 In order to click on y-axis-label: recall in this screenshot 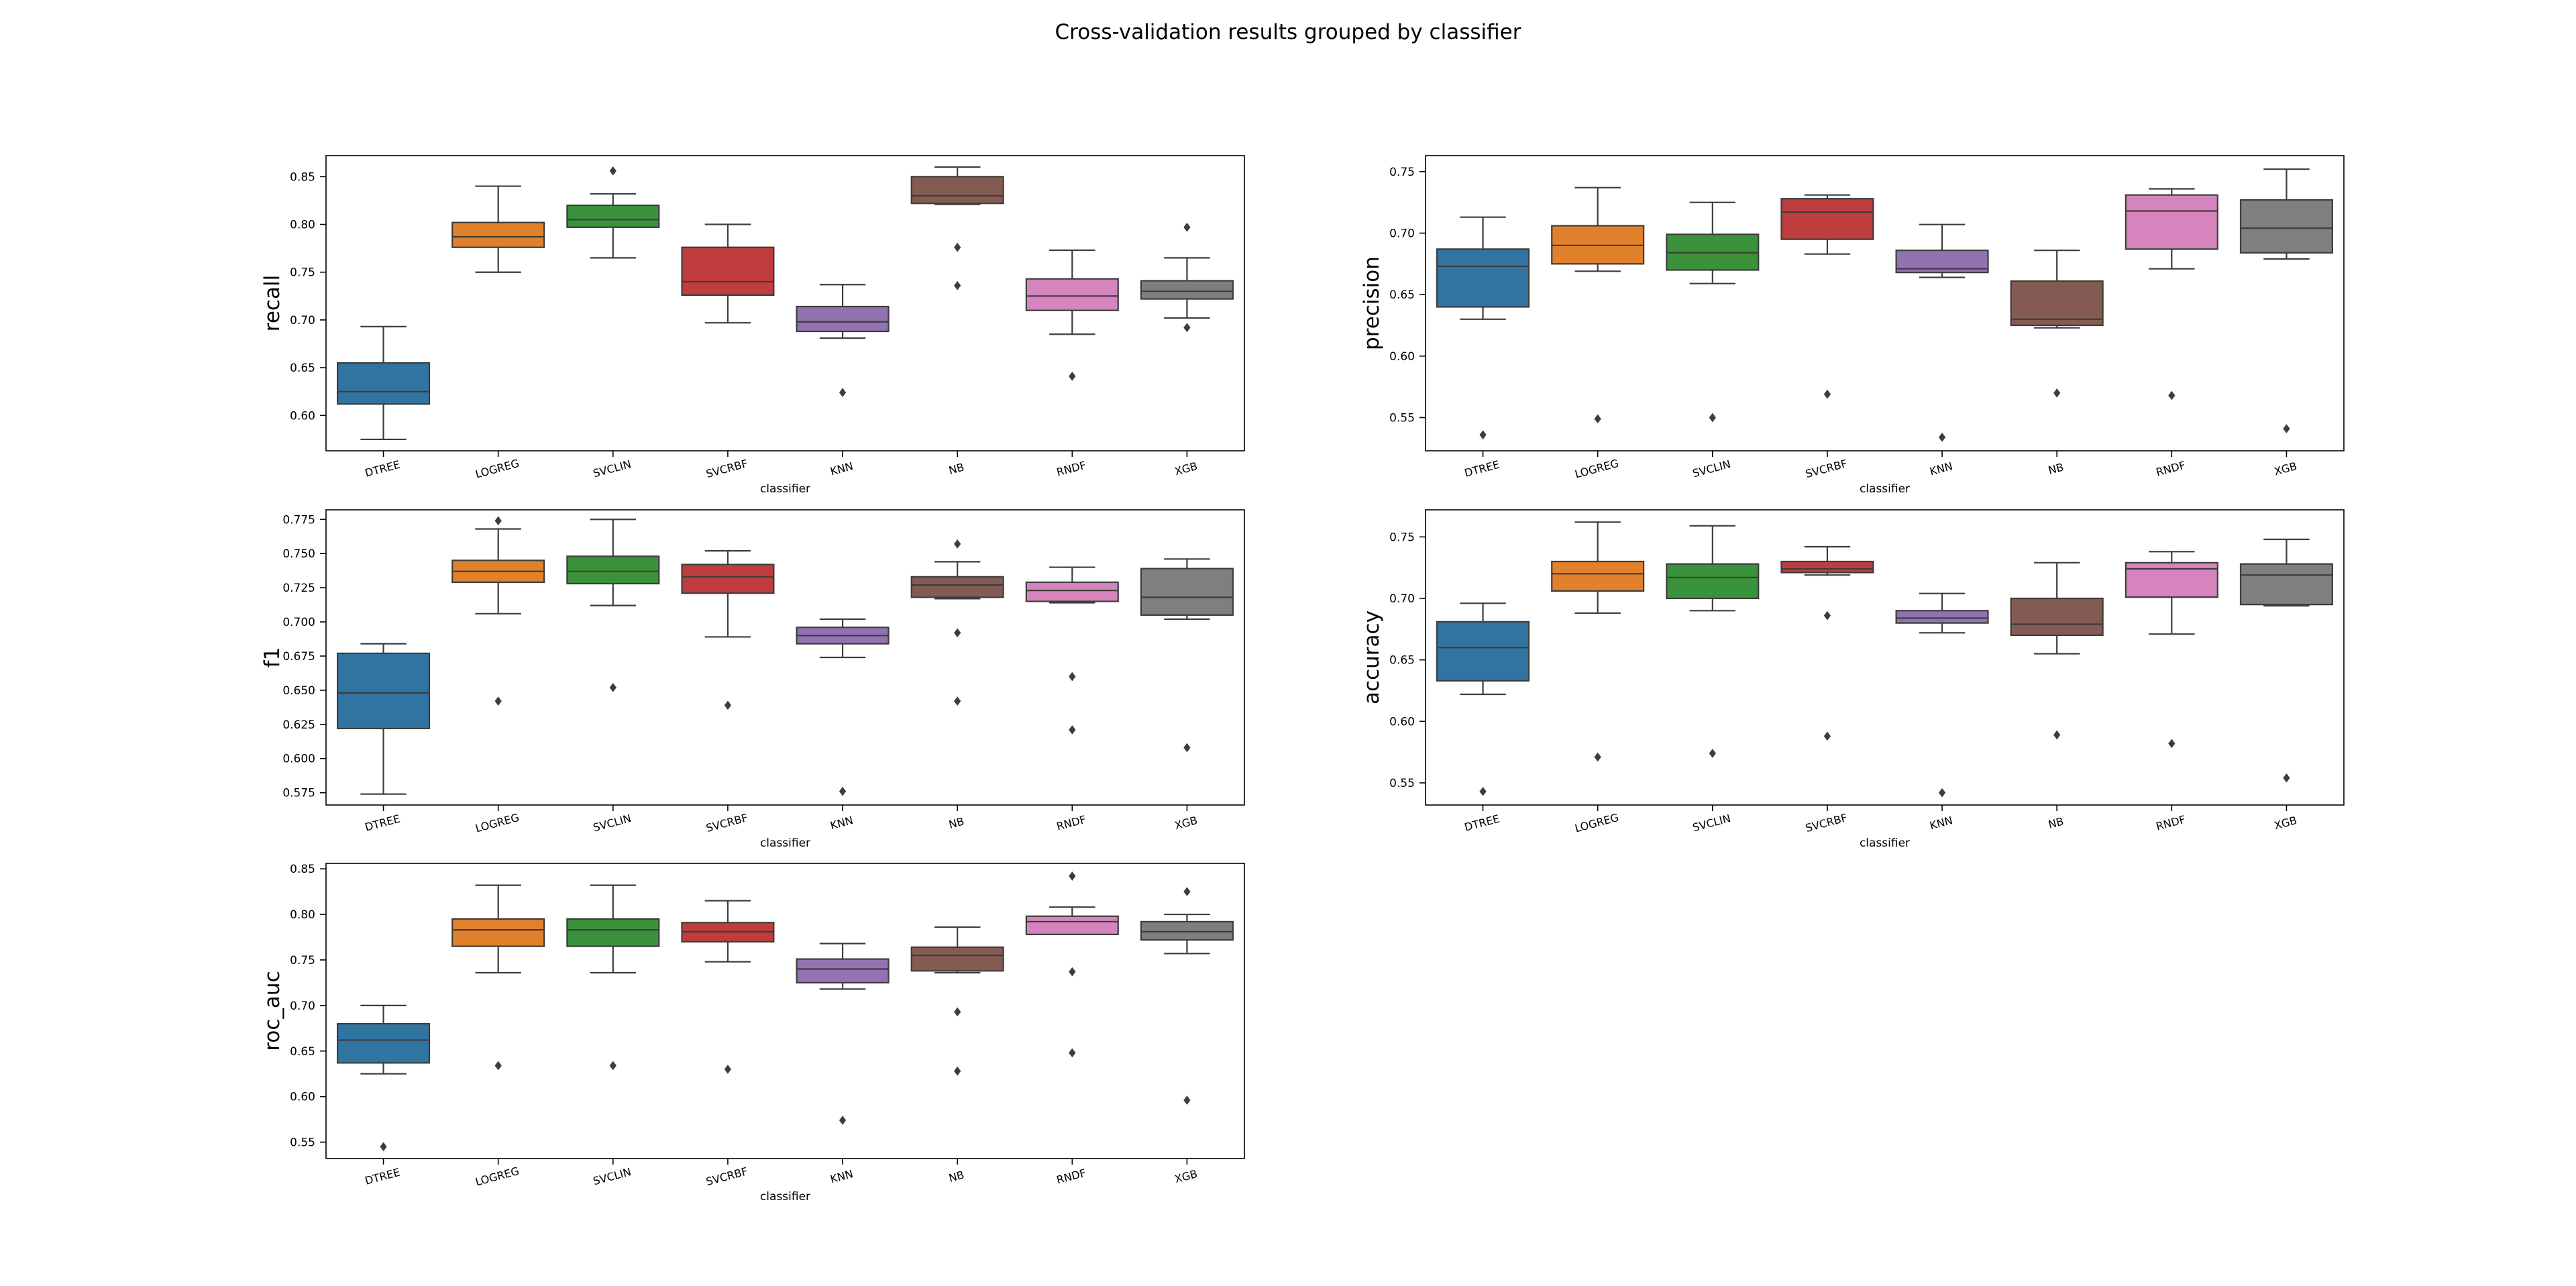, I will do `click(272, 303)`.